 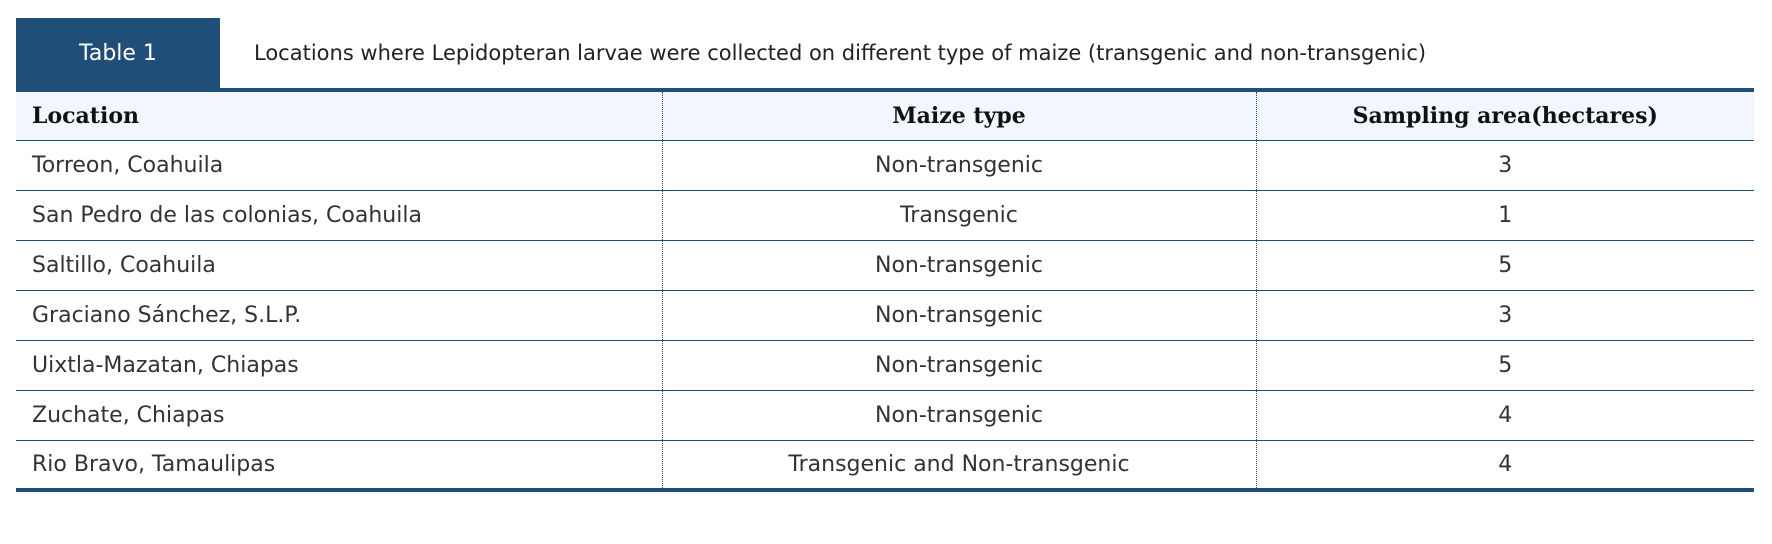 What do you see at coordinates (339, 115) in the screenshot?
I see `header-location: Location` at bounding box center [339, 115].